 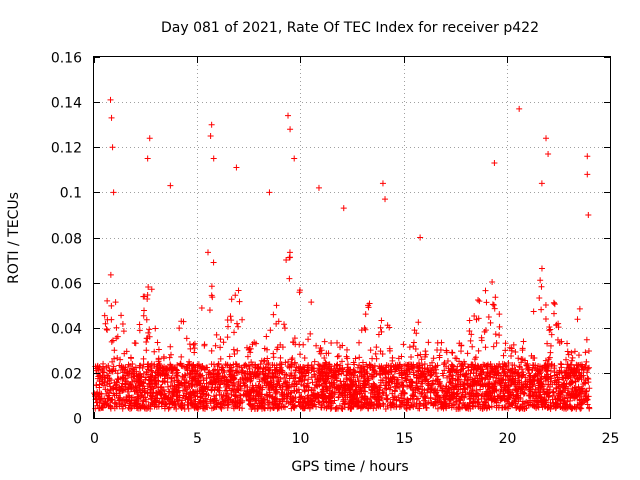 I want to click on x-tick-label: 10, so click(x=301, y=439).